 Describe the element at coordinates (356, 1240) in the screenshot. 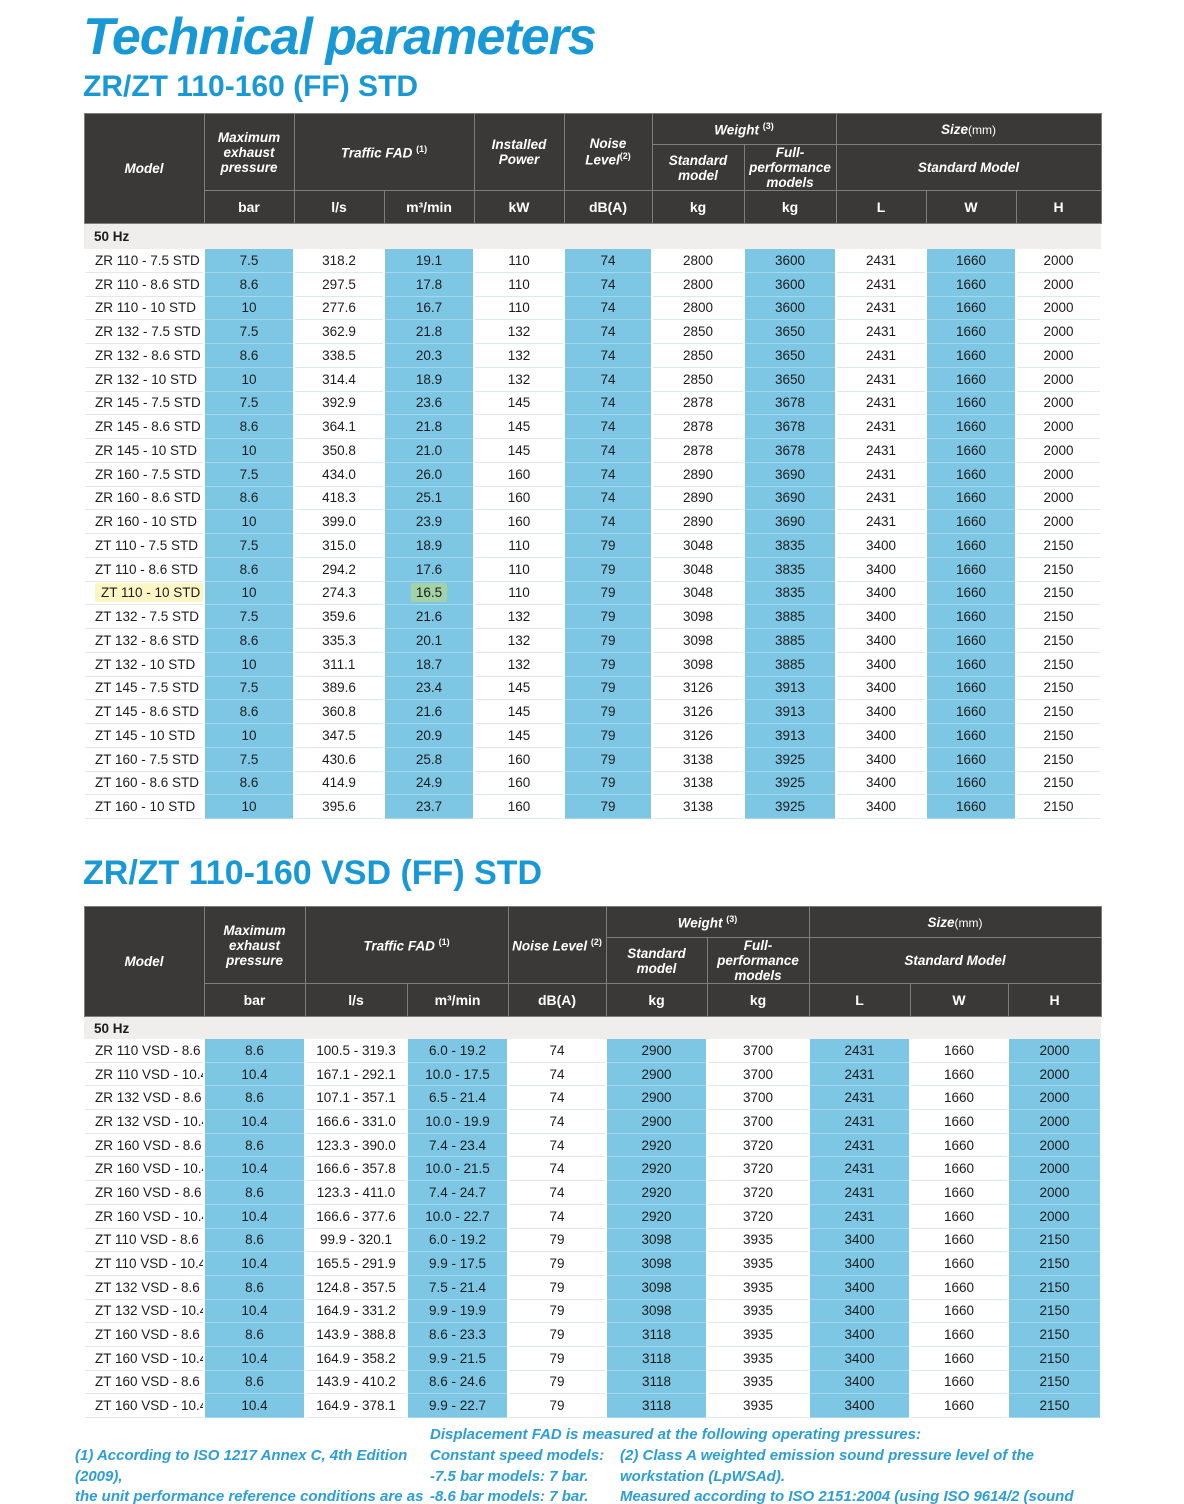

I see `value-cell: 99.9 - 320.1` at that location.